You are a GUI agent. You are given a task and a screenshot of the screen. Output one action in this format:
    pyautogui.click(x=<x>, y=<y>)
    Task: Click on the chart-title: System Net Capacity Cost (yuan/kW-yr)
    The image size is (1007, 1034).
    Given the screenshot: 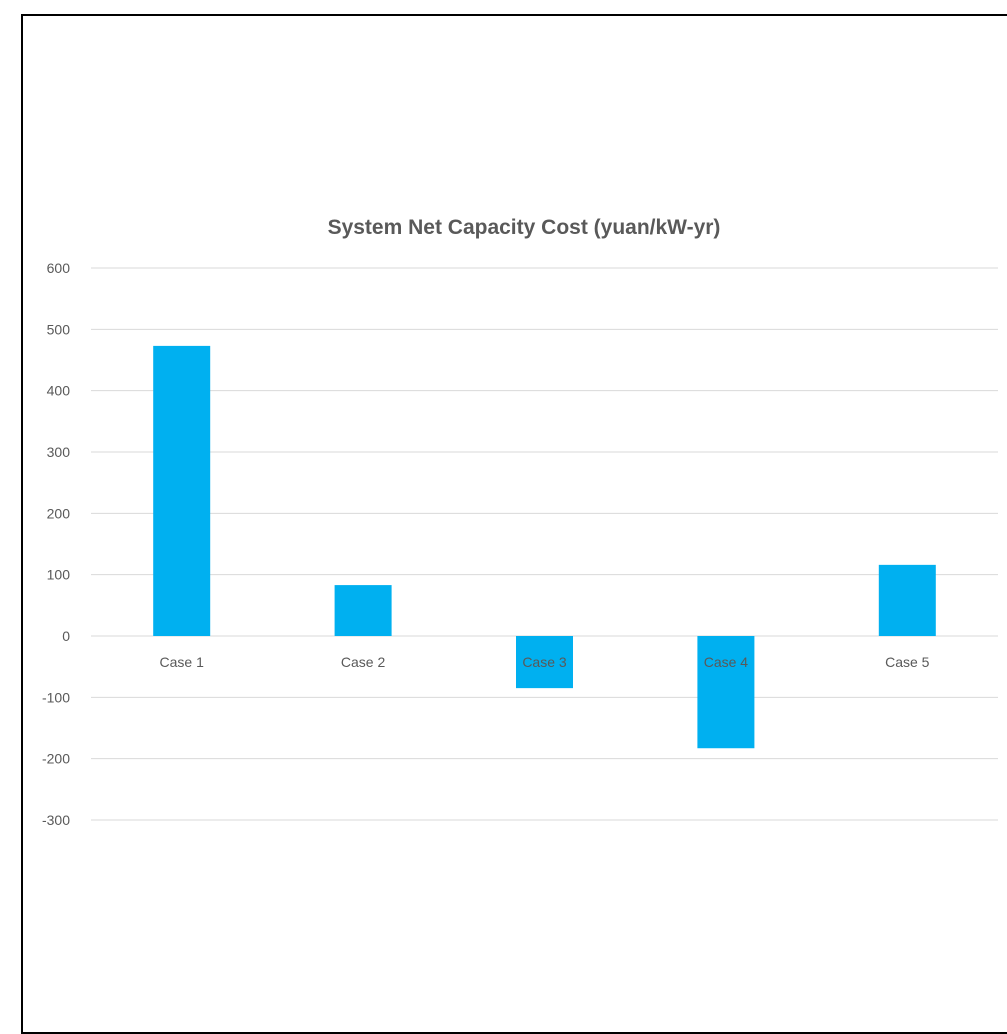 What is the action you would take?
    pyautogui.click(x=524, y=227)
    